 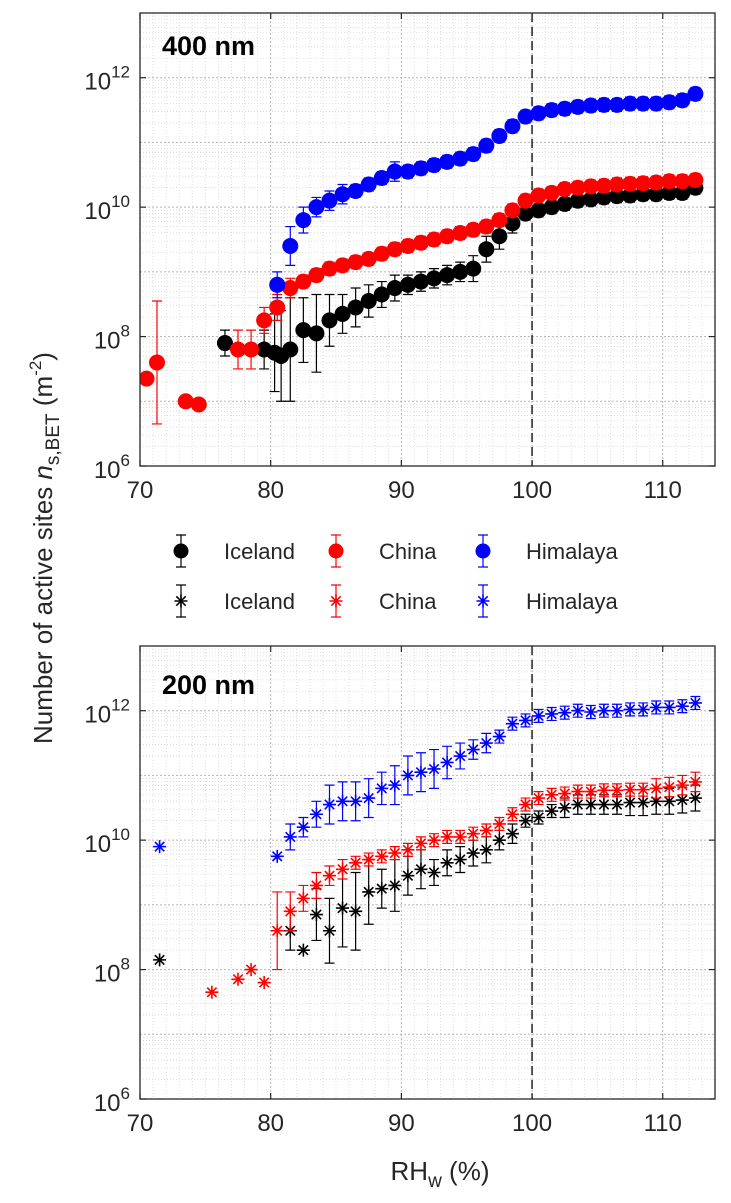 I want to click on legend-label: China, so click(x=408, y=601).